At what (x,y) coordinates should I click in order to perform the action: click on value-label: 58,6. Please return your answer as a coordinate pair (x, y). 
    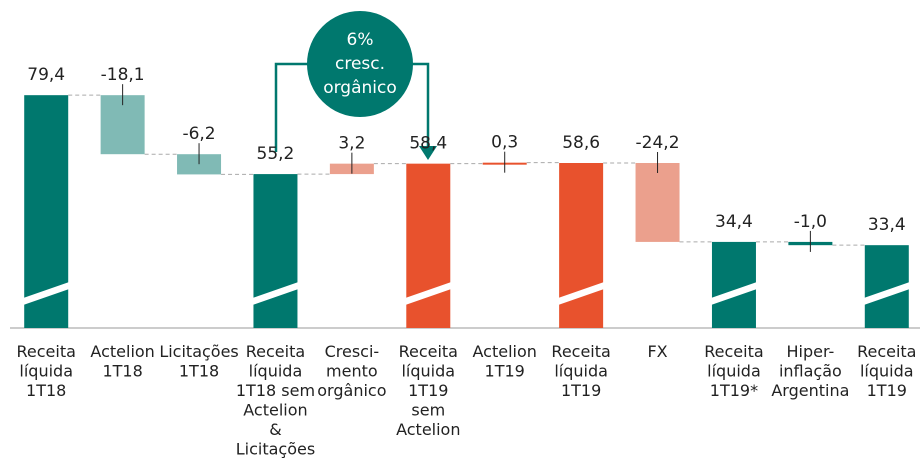
    Looking at the image, I should click on (581, 143).